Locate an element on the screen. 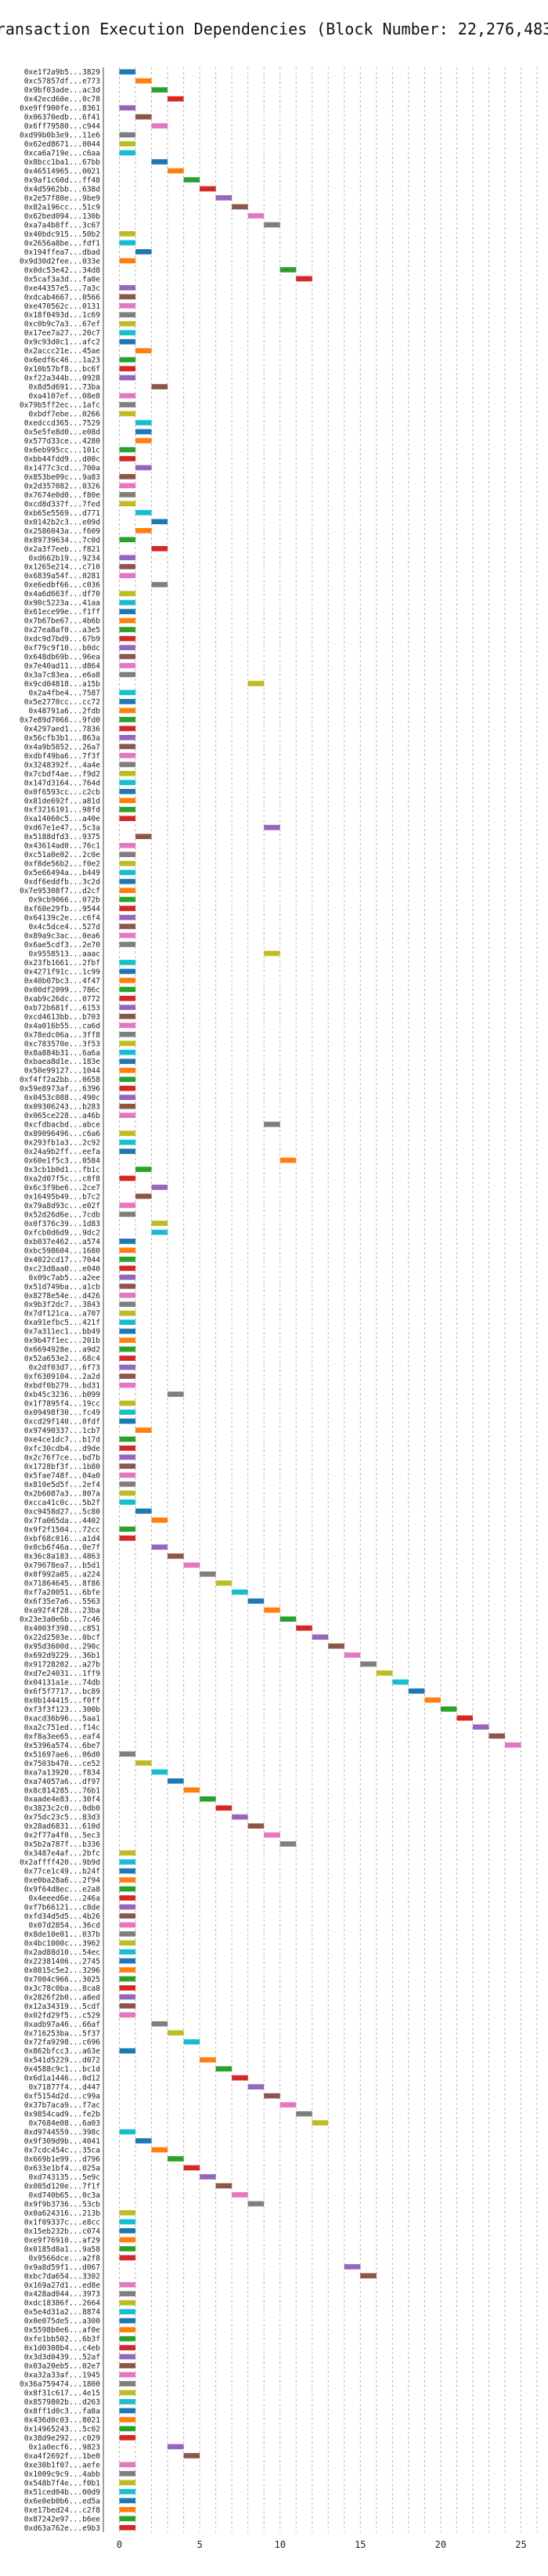 The width and height of the screenshot is (548, 2576). tx-label: 0x5e2770cc...cc72 is located at coordinates (62, 702).